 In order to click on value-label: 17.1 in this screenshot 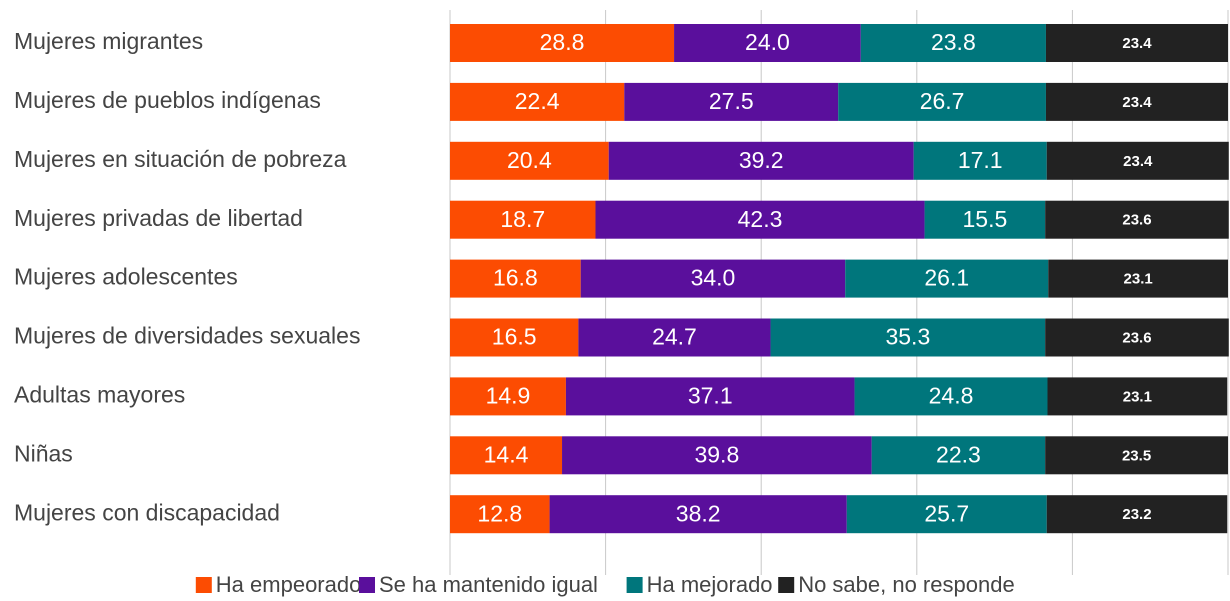, I will do `click(980, 160)`.